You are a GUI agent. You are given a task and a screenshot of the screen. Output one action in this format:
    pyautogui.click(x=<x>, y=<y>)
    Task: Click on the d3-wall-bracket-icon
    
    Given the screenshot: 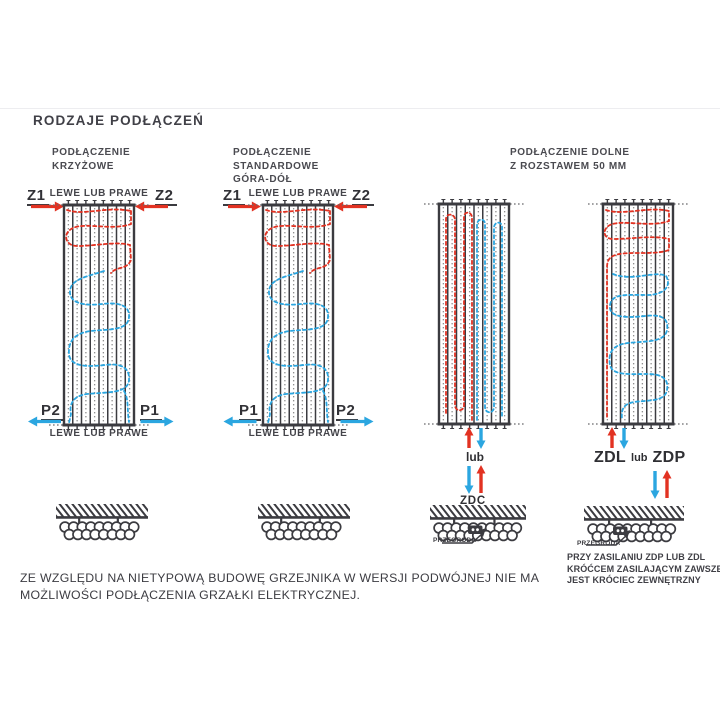 What is the action you would take?
    pyautogui.click(x=478, y=523)
    